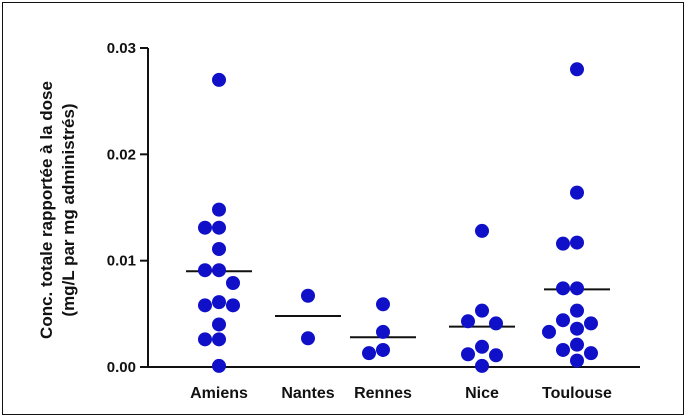 The image size is (686, 417). What do you see at coordinates (307, 393) in the screenshot?
I see `x-tick-label: Nantes` at bounding box center [307, 393].